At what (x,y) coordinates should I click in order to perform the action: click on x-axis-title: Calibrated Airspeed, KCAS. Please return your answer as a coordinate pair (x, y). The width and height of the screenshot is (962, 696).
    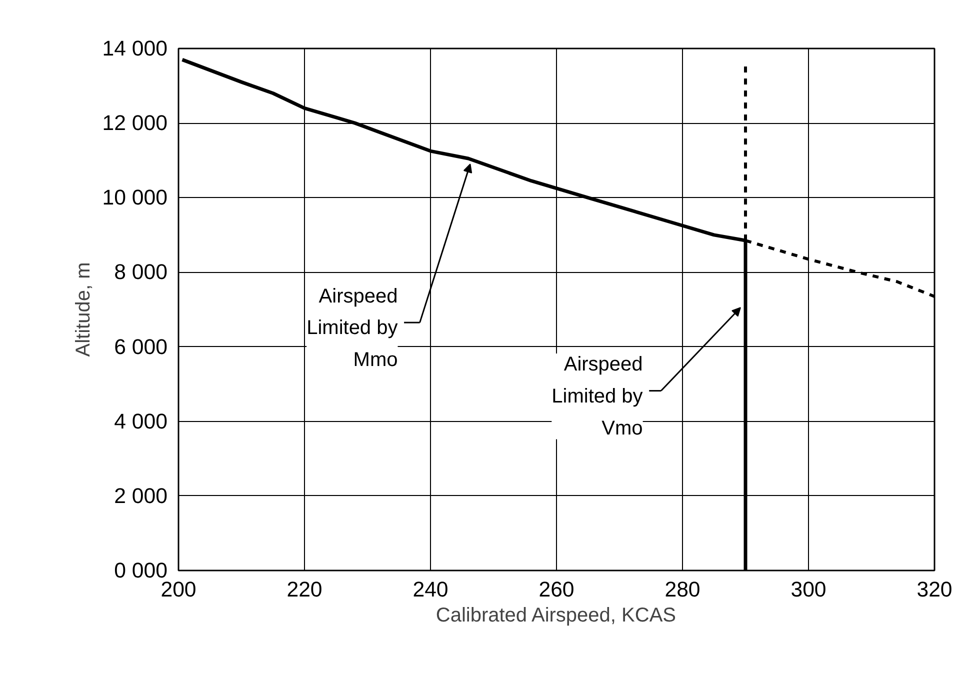
    Looking at the image, I should click on (556, 615).